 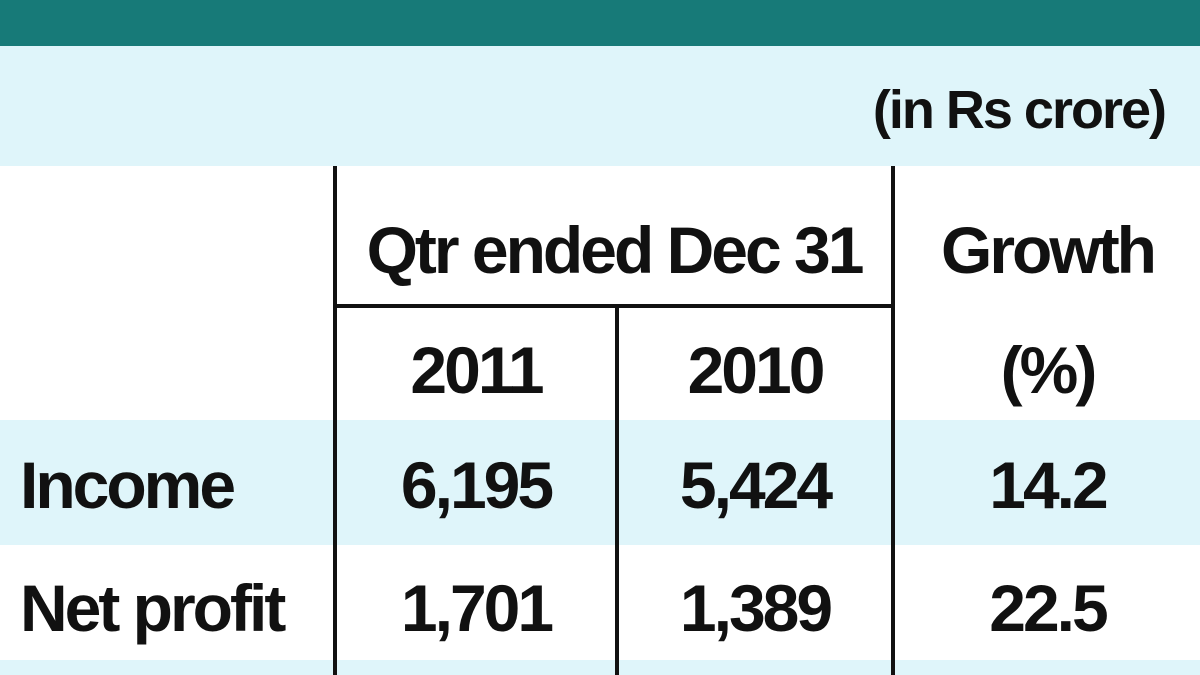 I want to click on cell-value: 1,701, so click(x=477, y=607).